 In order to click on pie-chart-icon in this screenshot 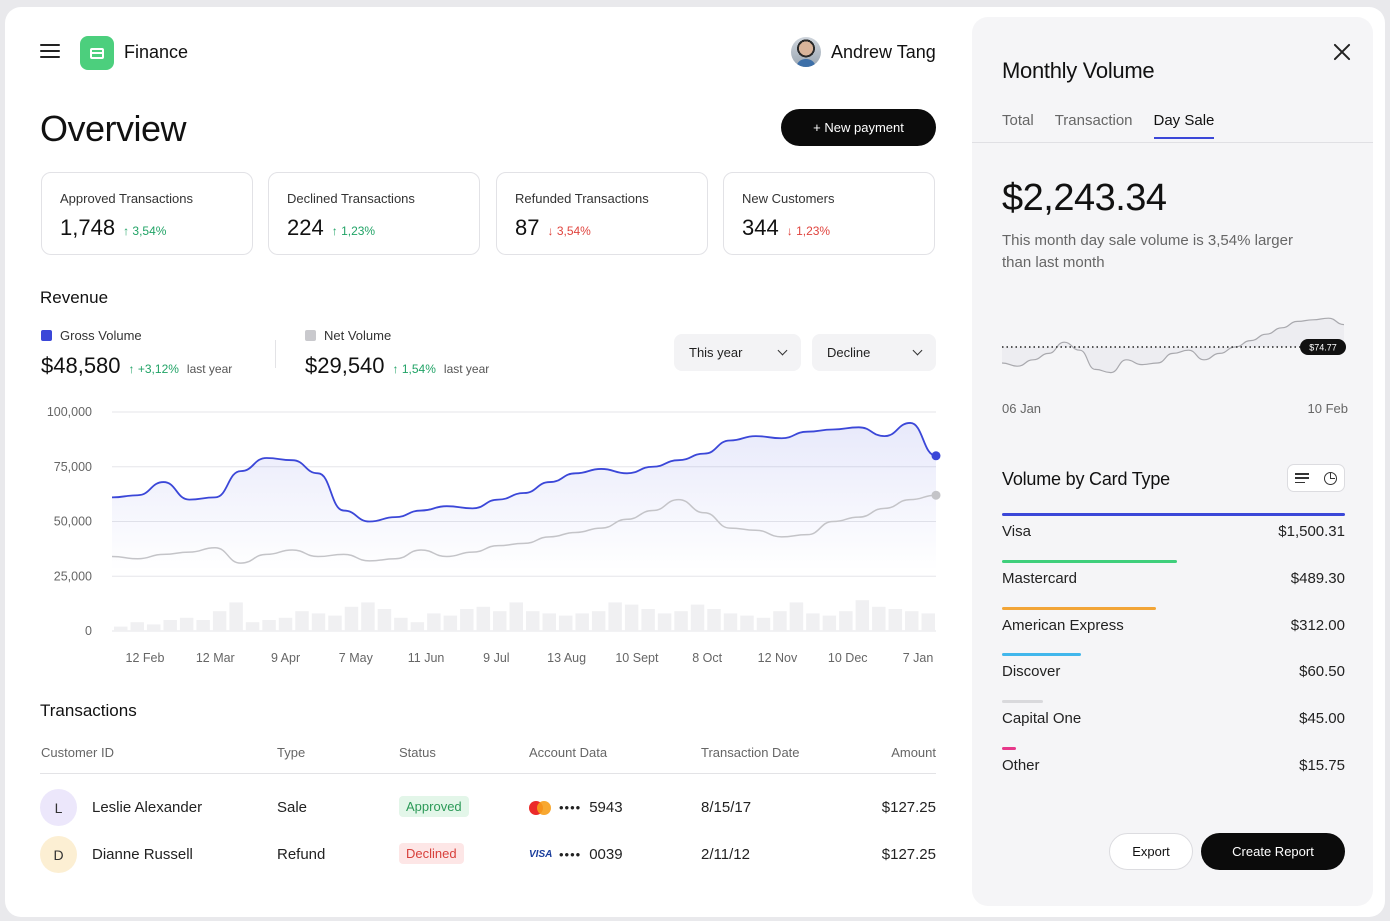, I will do `click(1330, 478)`.